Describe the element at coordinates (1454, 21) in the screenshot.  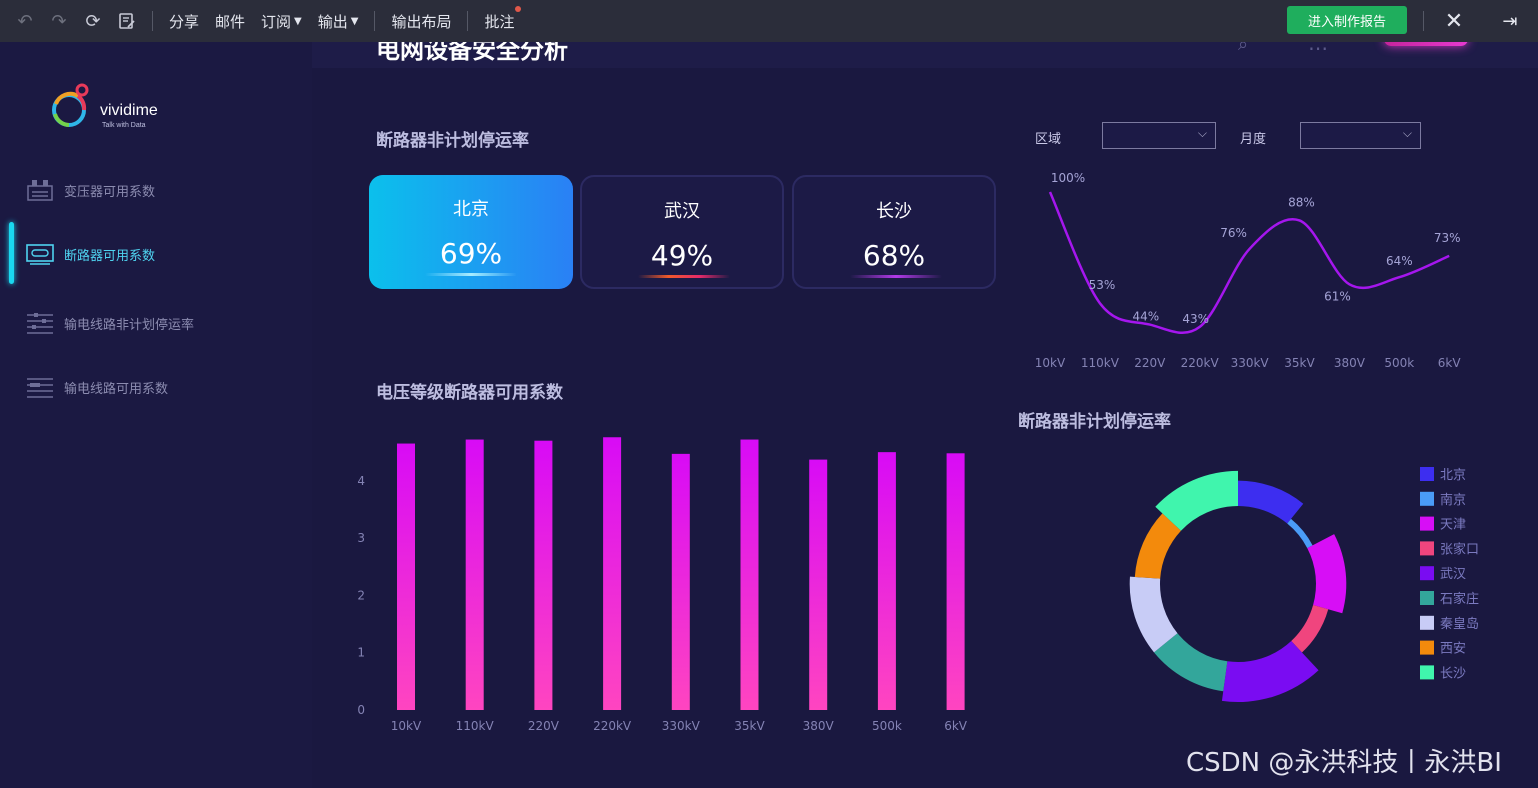
I see `close-icon: ✕` at that location.